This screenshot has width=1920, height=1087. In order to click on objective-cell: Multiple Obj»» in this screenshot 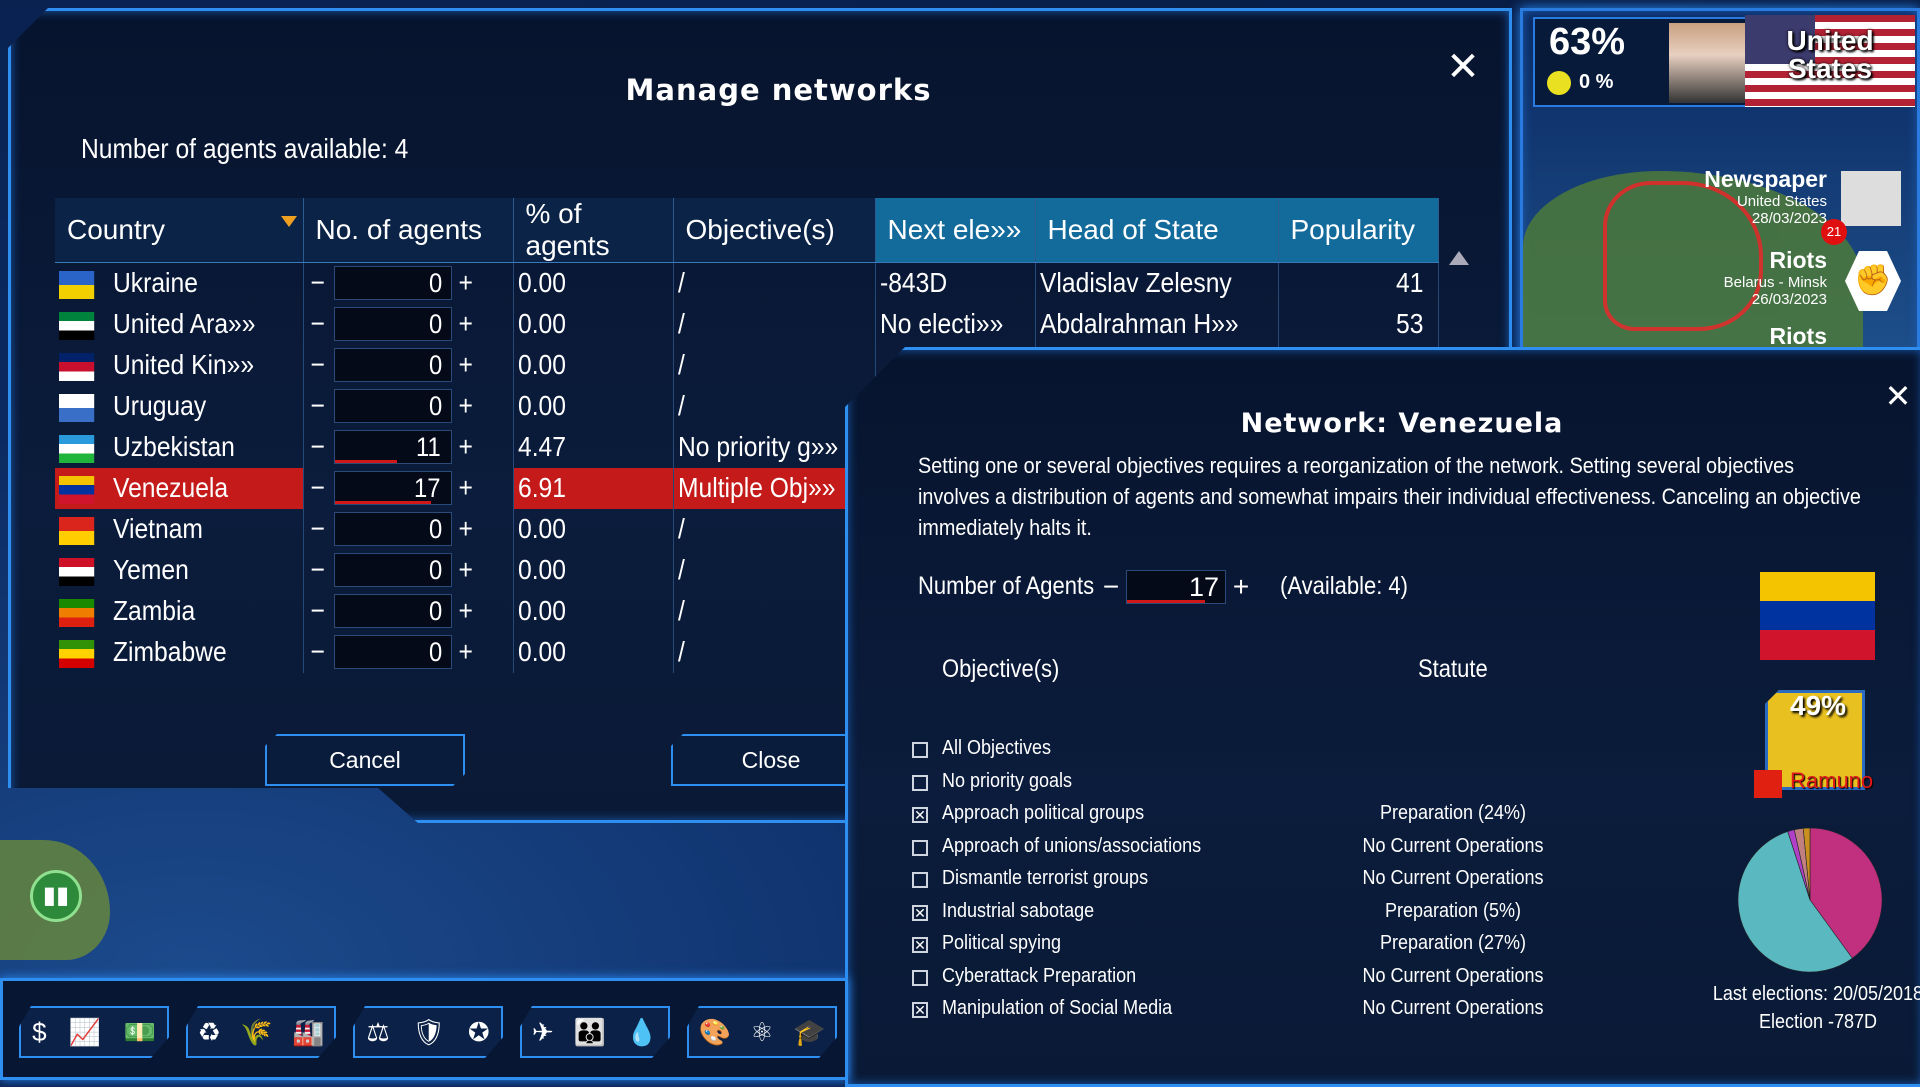, I will do `click(774, 488)`.